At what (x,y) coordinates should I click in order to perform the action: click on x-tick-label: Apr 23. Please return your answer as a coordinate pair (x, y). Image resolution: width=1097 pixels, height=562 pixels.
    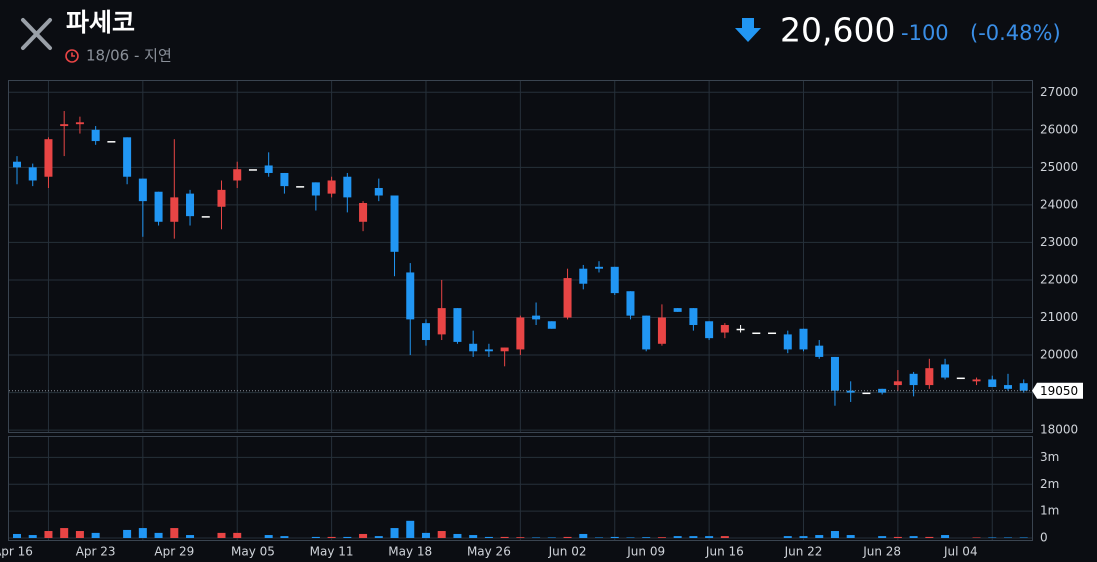
    Looking at the image, I should click on (96, 552).